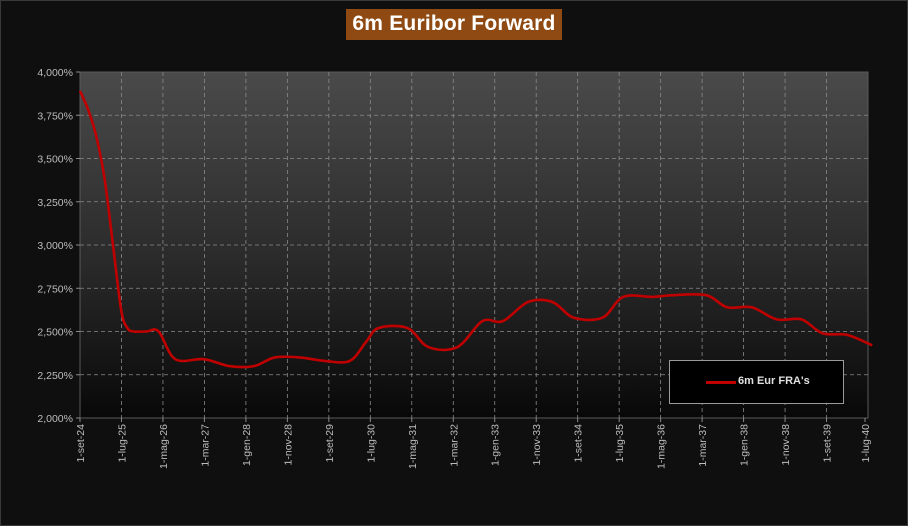 The height and width of the screenshot is (526, 908). I want to click on y-tick-label: 3,250%, so click(55, 203).